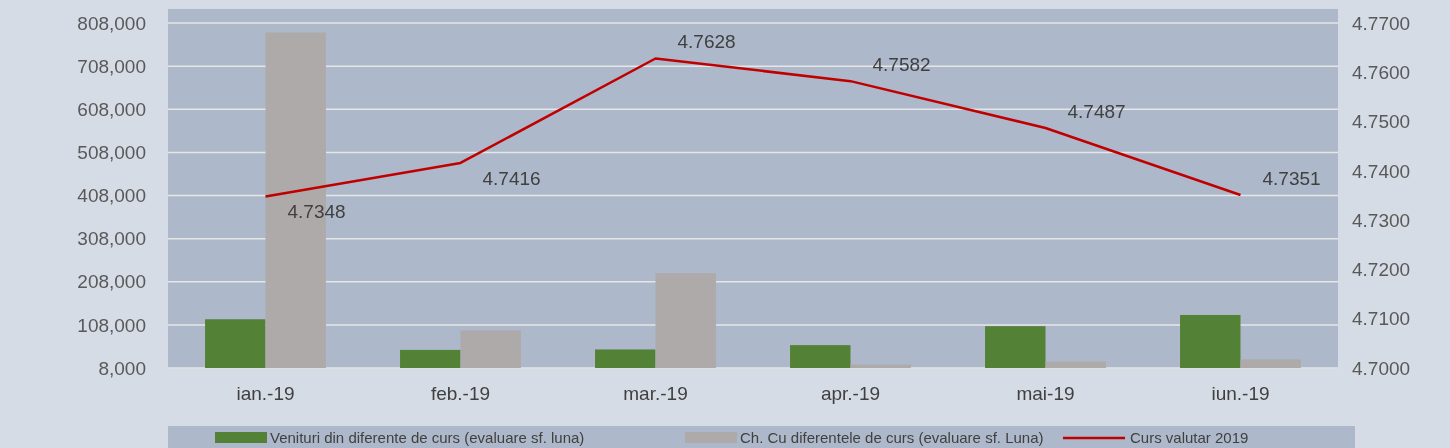  What do you see at coordinates (892, 438) in the screenshot?
I see `legend-label: Ch. Cu diferentele de curs (evaluare sf. Luna)` at bounding box center [892, 438].